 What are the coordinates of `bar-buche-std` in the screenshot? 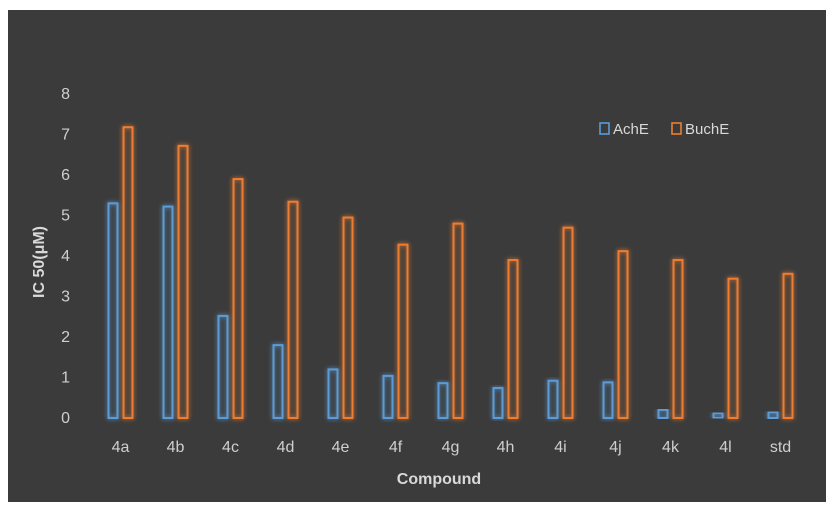 It's located at (788, 345).